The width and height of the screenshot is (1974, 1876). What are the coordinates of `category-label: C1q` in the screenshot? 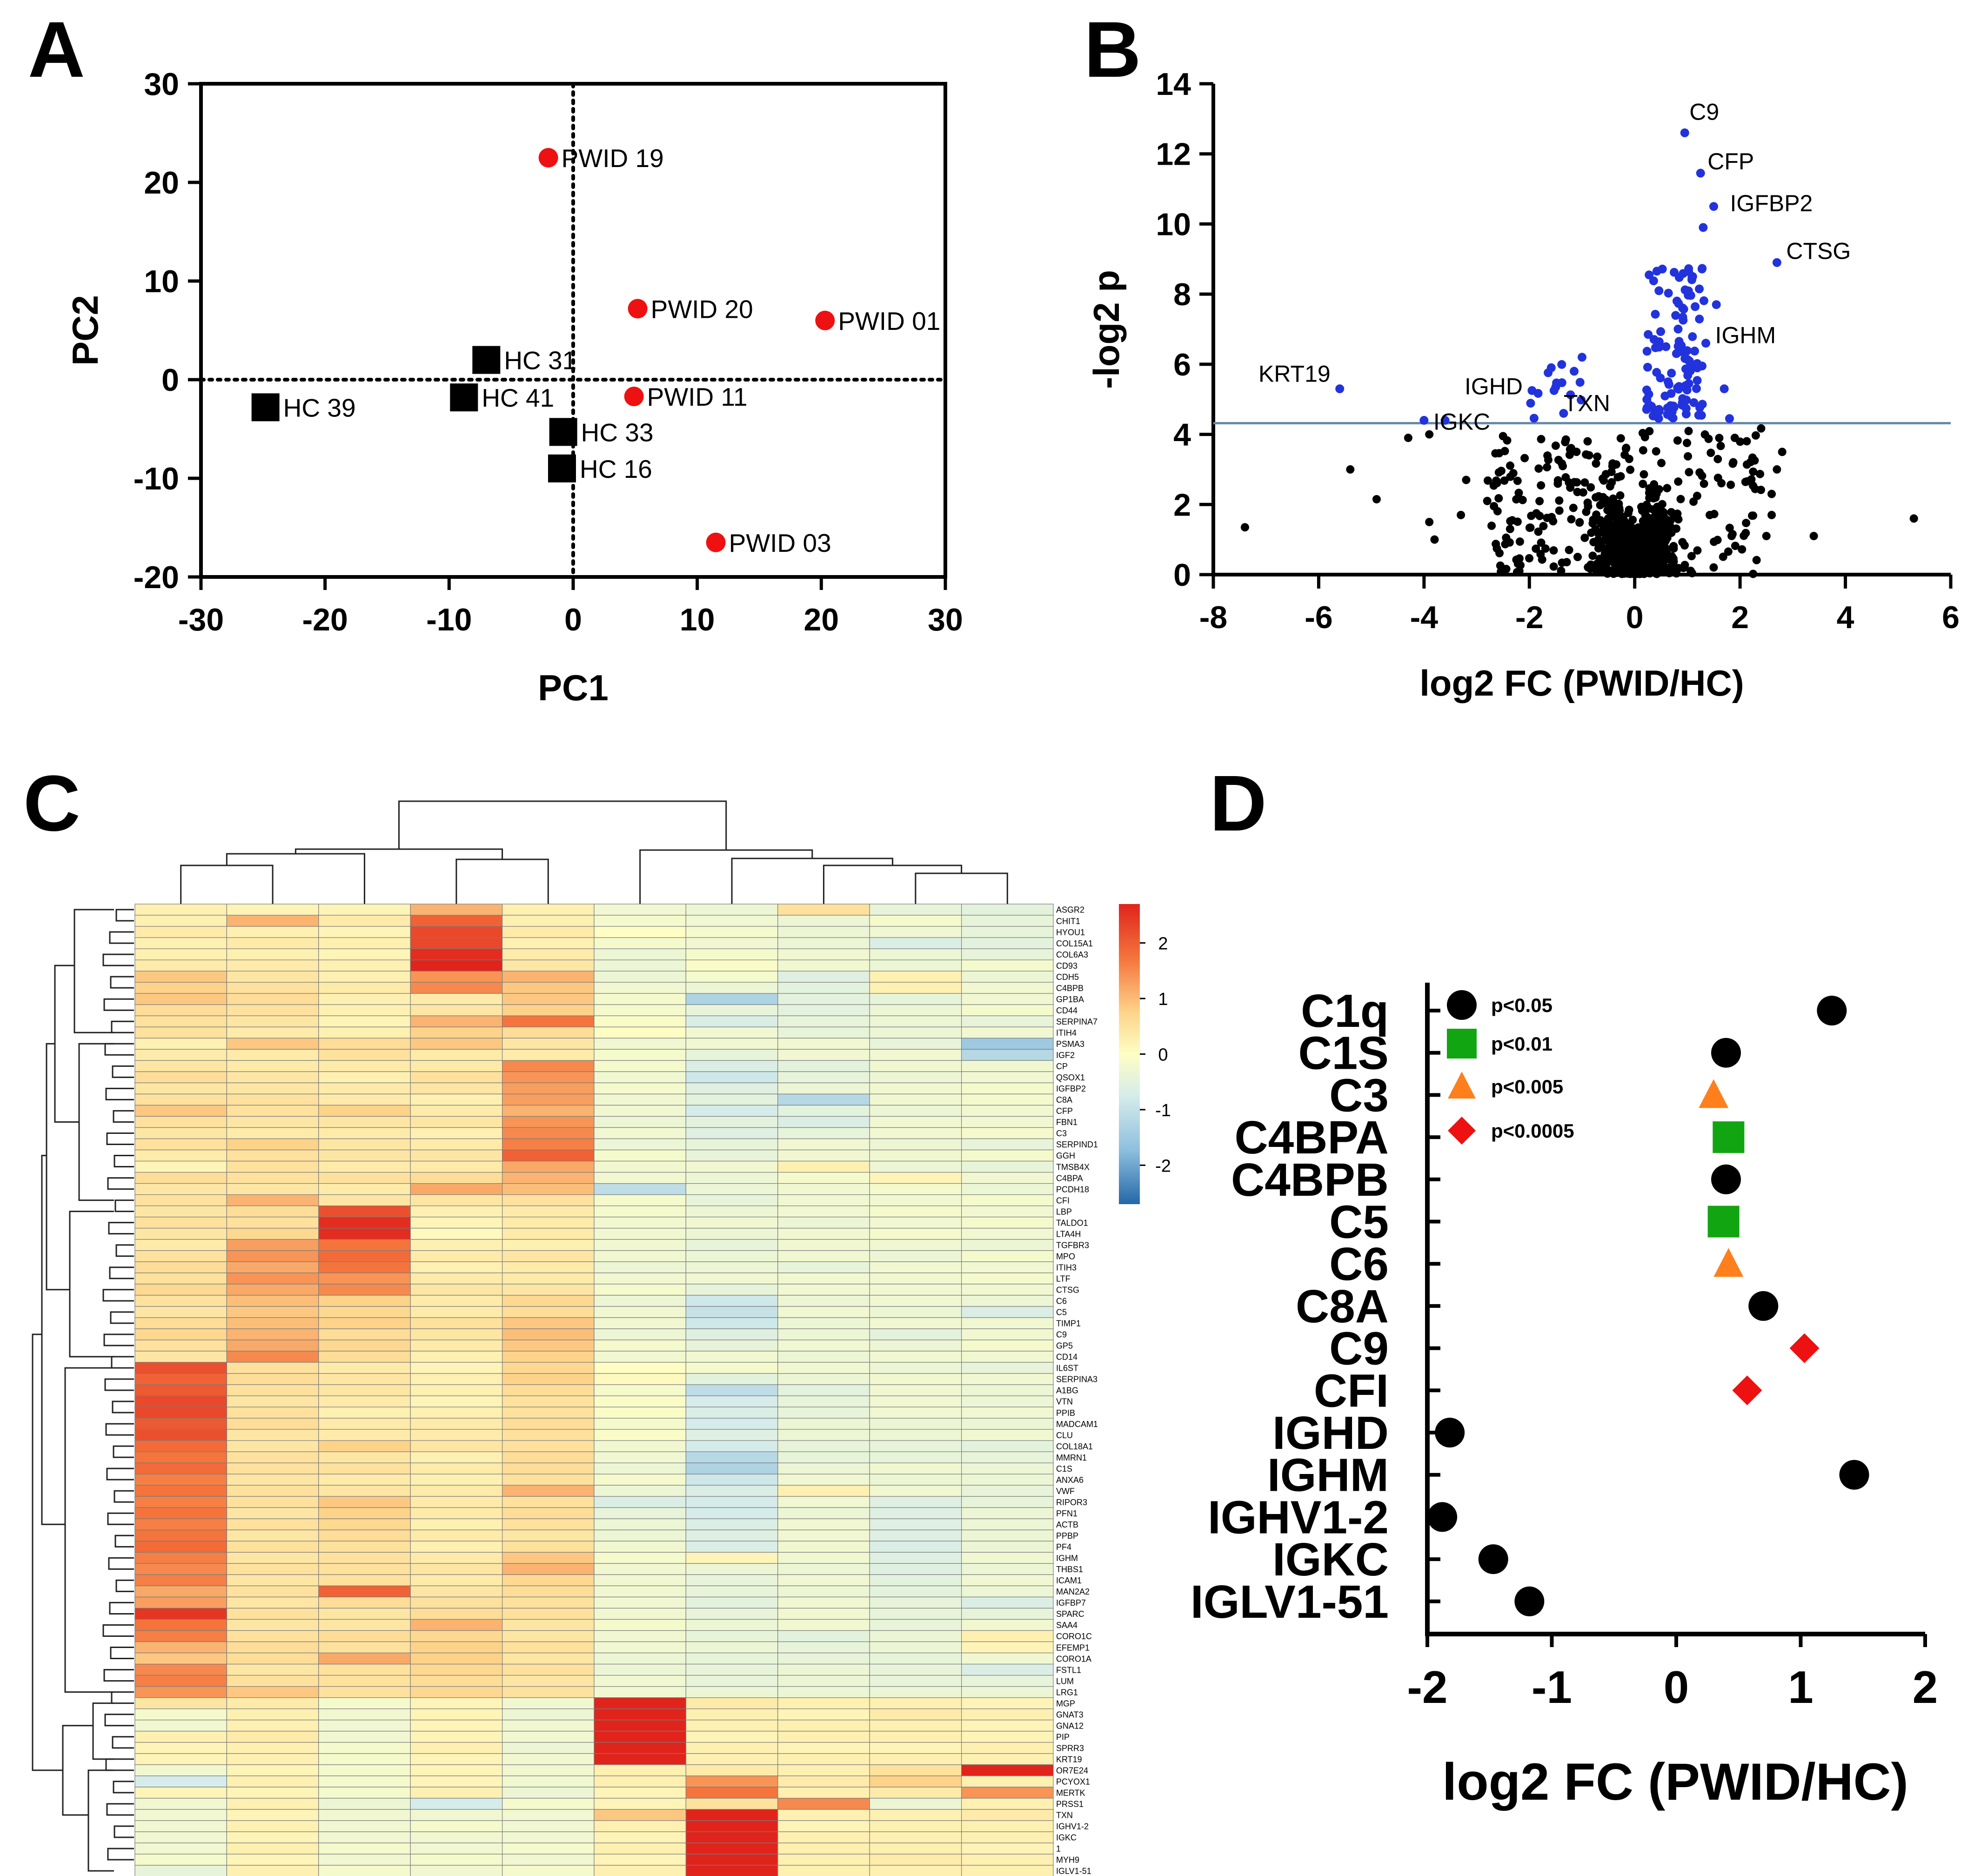 It's located at (1345, 1011).